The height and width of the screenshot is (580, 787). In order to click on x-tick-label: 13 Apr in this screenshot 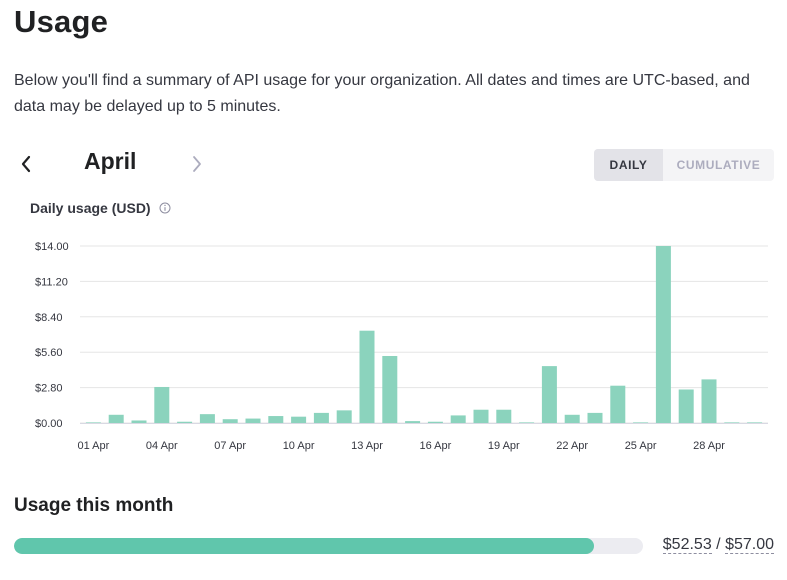, I will do `click(367, 446)`.